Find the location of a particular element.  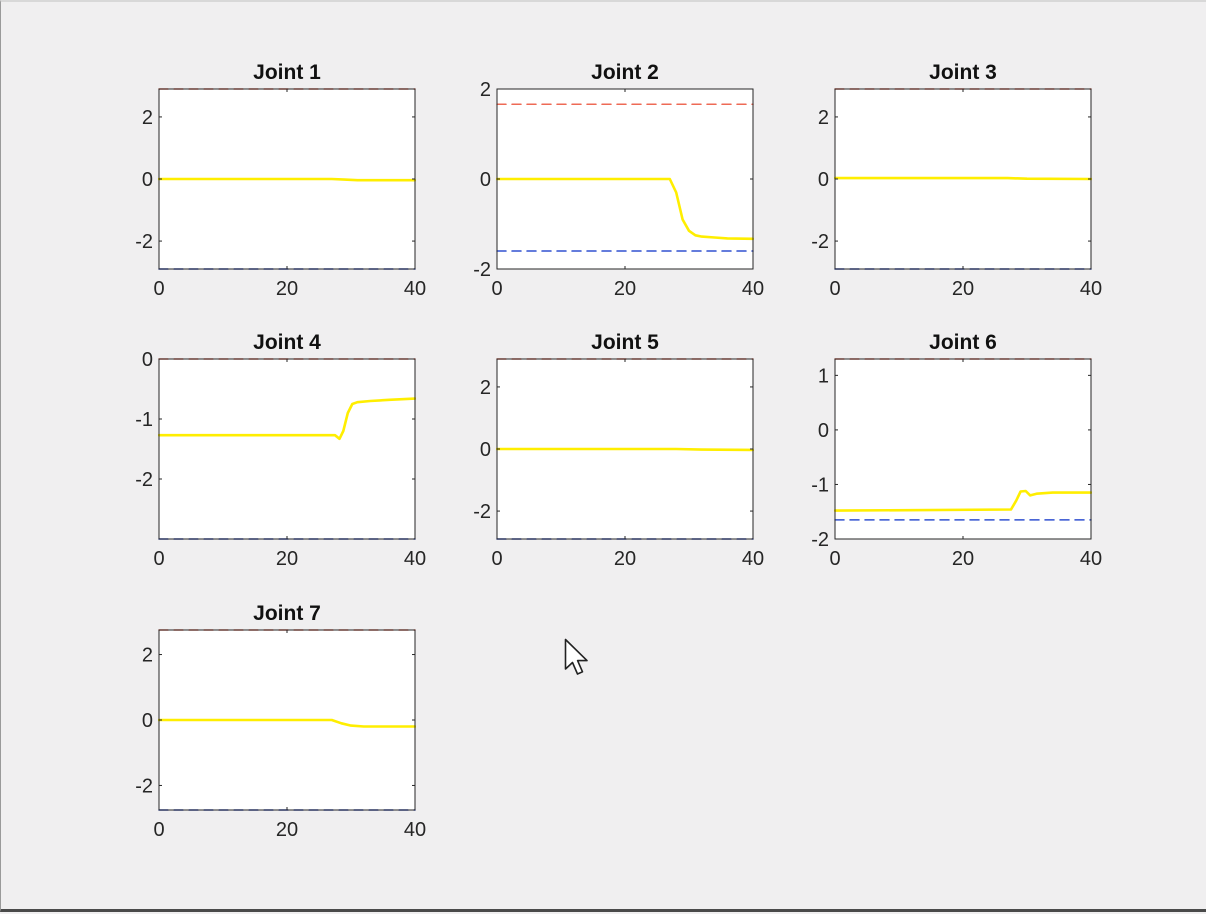

subplot-1: 0 20 40 -2 0 2 Joint 1 is located at coordinates (280, 180).